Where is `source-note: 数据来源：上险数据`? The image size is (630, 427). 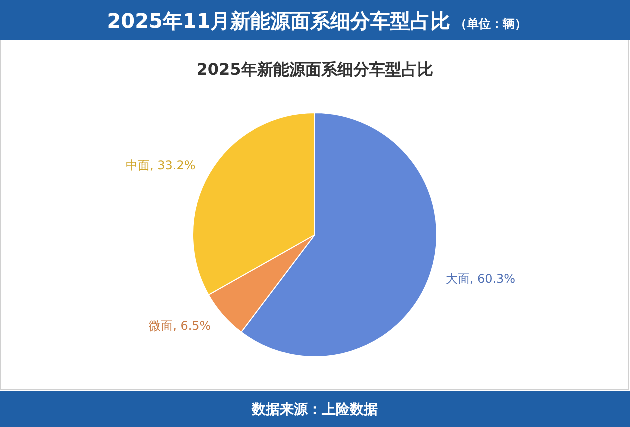 source-note: 数据来源：上险数据 is located at coordinates (314, 410).